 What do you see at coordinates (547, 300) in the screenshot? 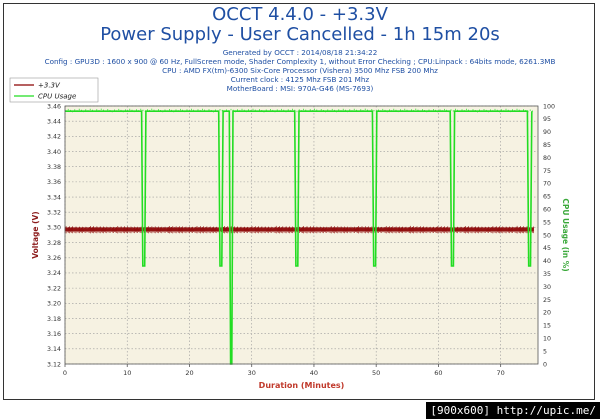
I see `y2-tick-label: 25` at bounding box center [547, 300].